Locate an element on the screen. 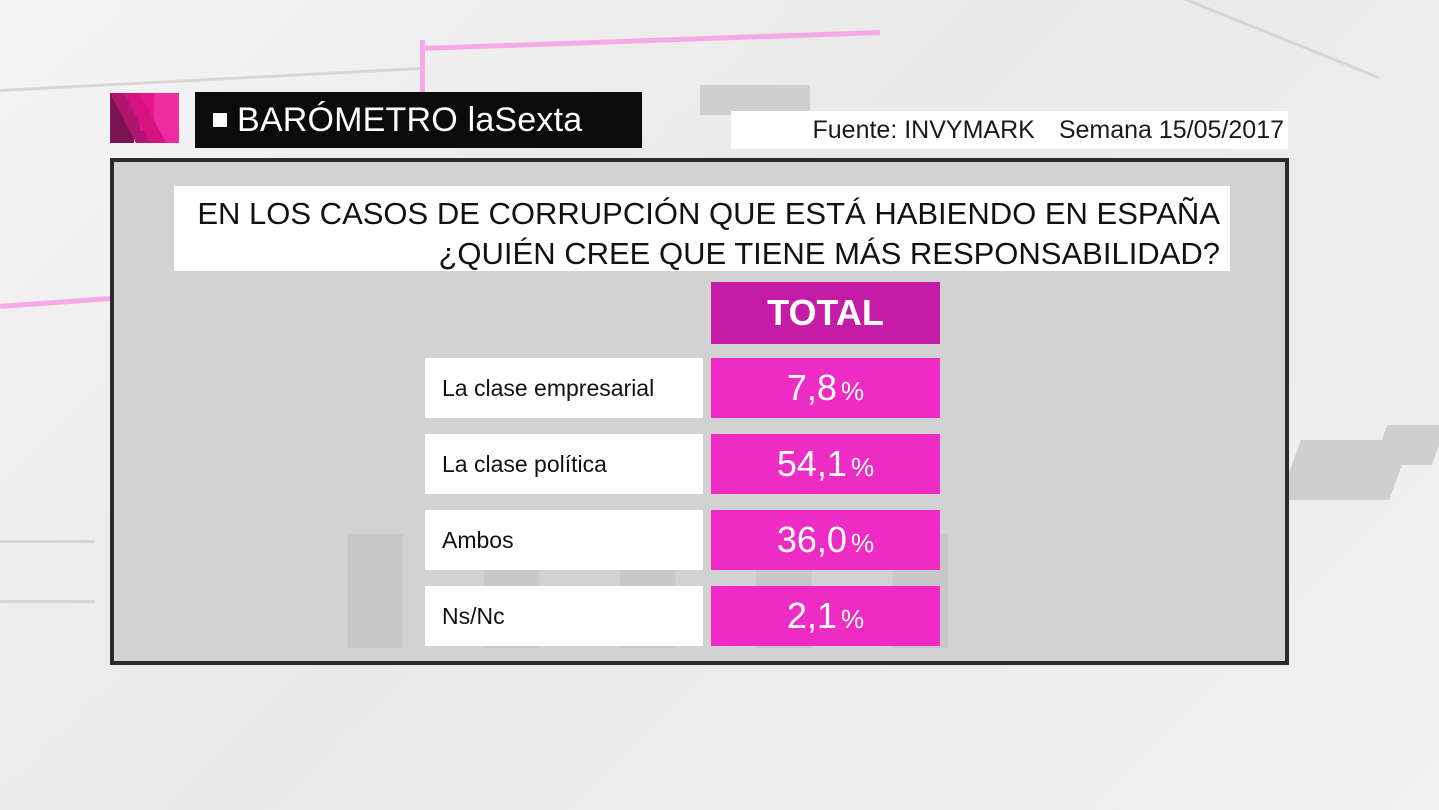  program-title: BARÓMETRO laSexta is located at coordinates (410, 119).